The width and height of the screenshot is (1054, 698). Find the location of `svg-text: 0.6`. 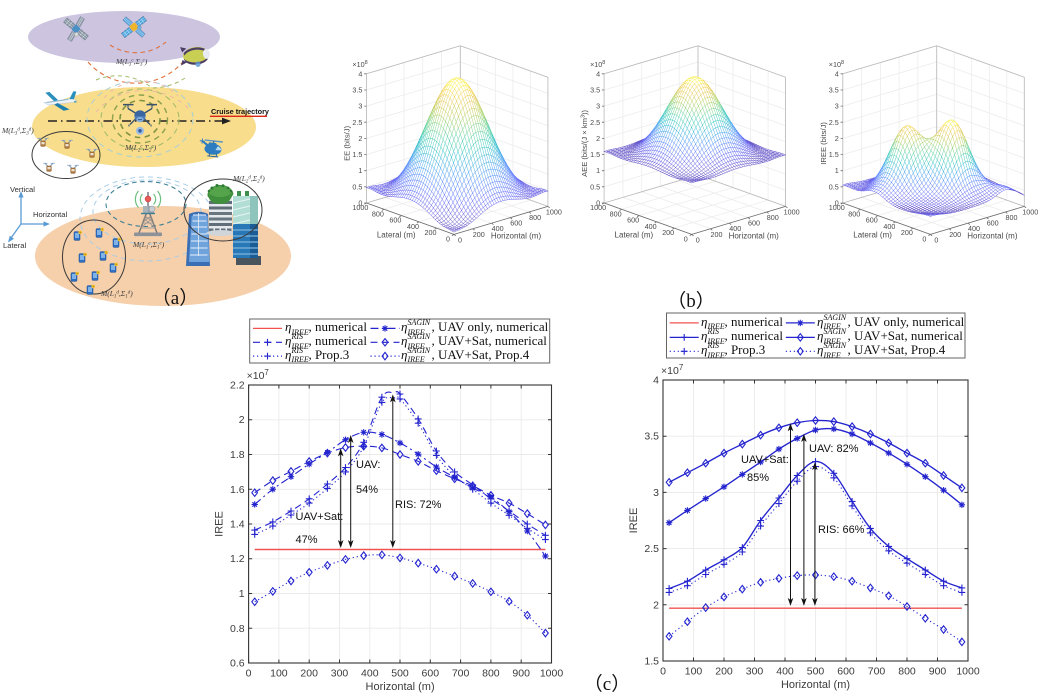

svg-text: 0.6 is located at coordinates (237, 664).